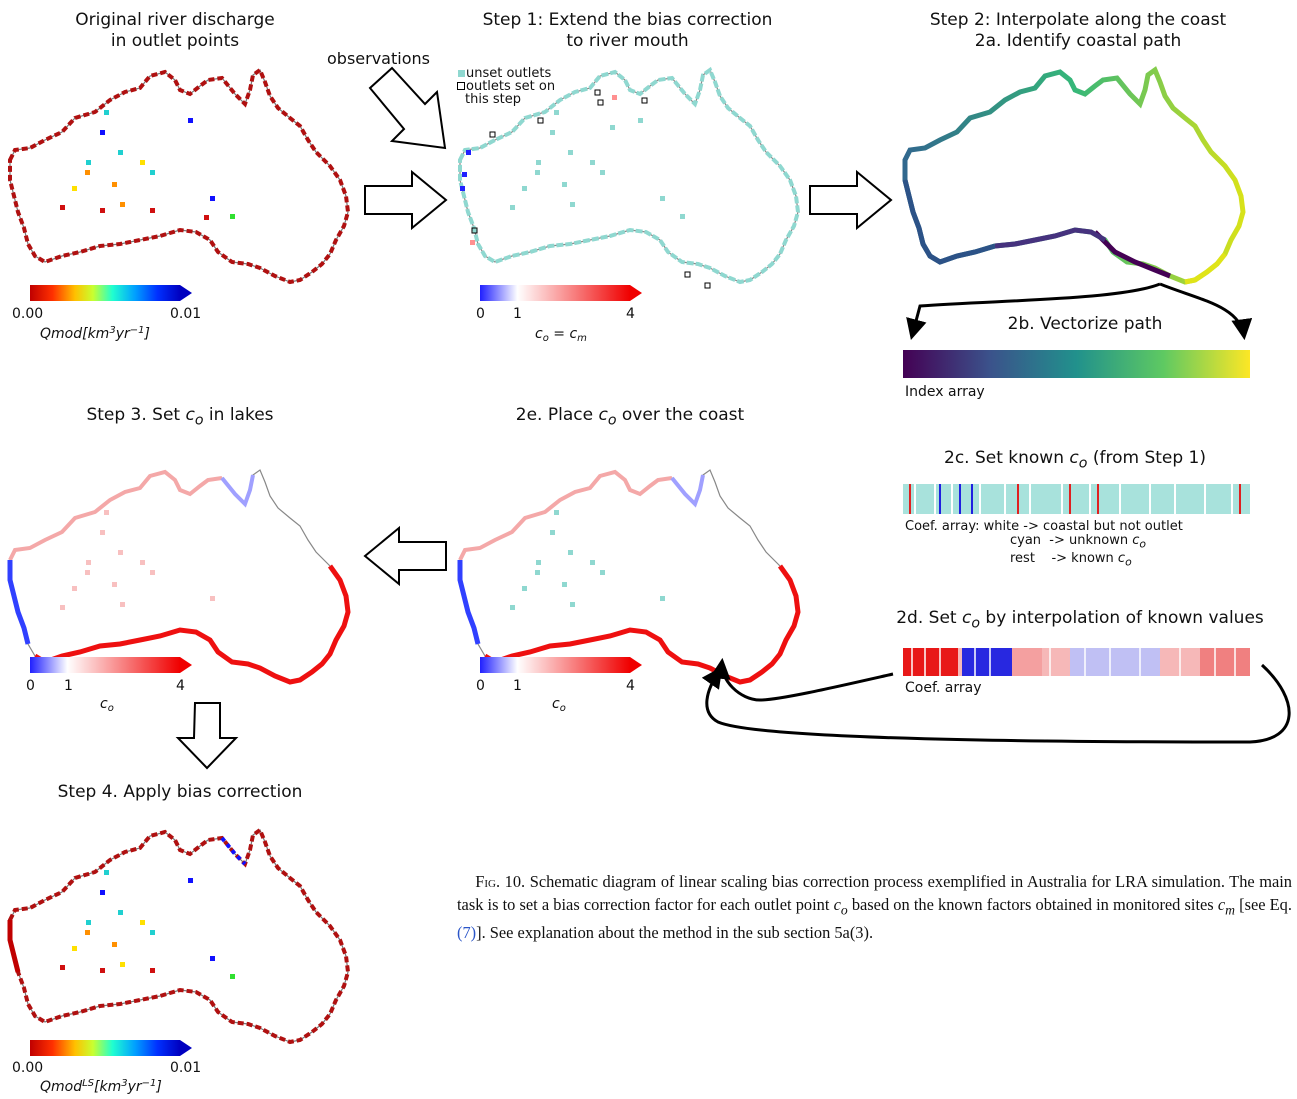 The height and width of the screenshot is (1099, 1297). Describe the element at coordinates (378, 58) in the screenshot. I see `observations-label: observations` at that location.